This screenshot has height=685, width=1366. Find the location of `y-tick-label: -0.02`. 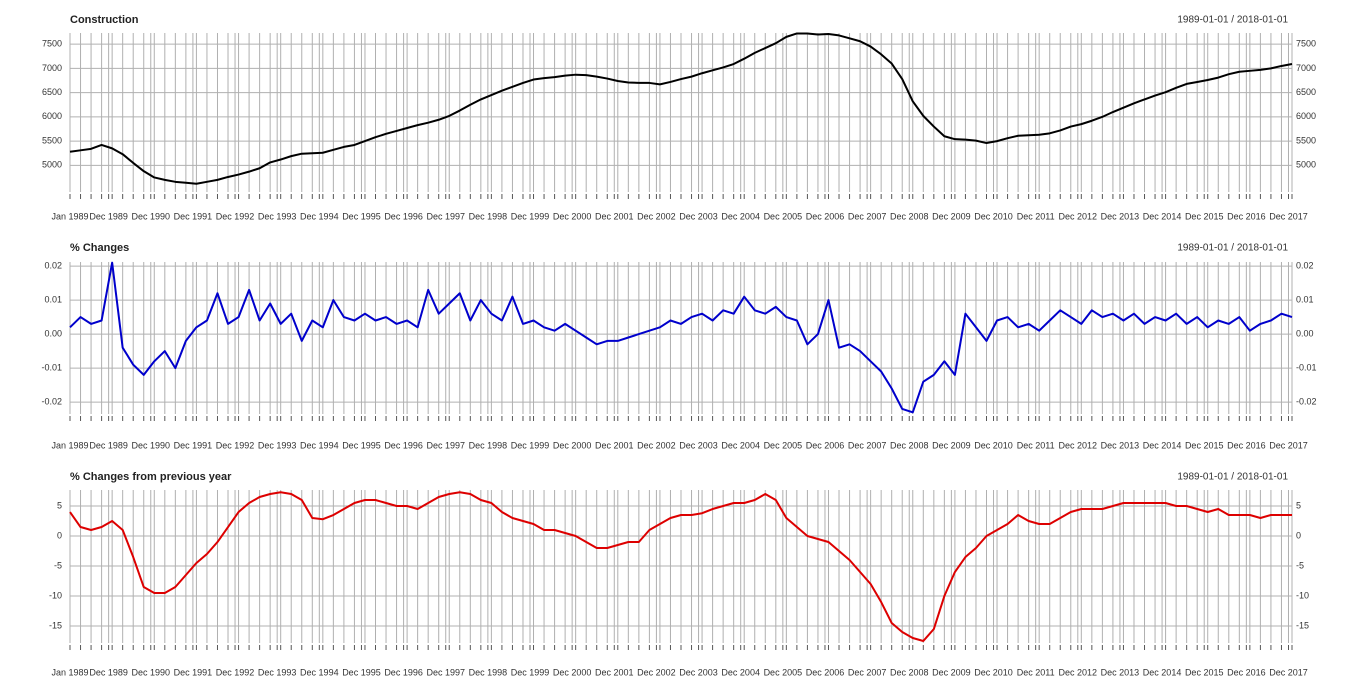

y-tick-label: -0.02 is located at coordinates (51, 401).